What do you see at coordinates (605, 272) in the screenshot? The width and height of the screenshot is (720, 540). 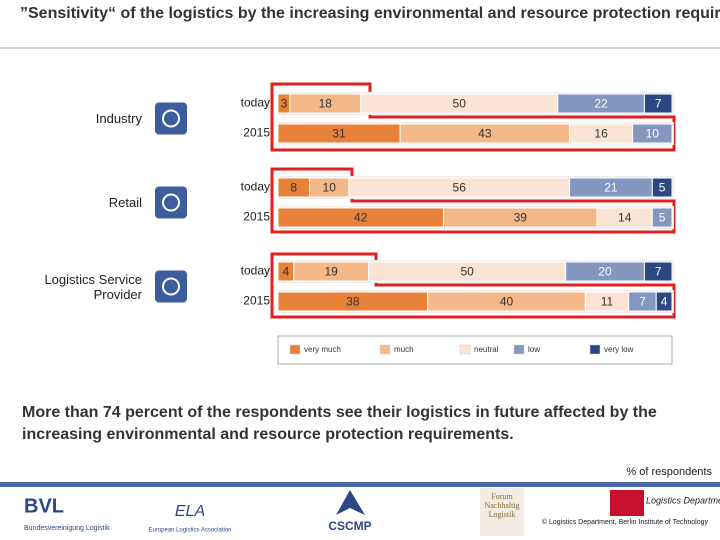 I see `value-label: 20` at bounding box center [605, 272].